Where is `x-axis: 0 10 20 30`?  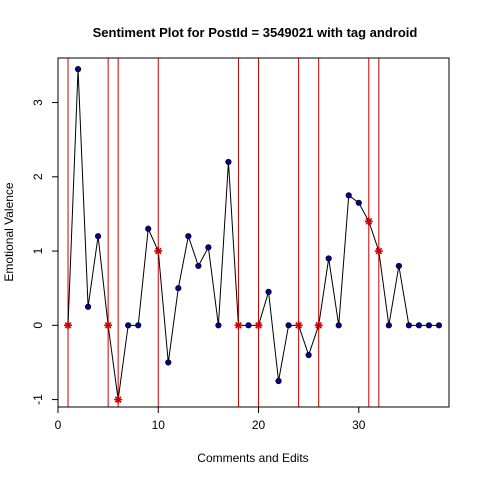
x-axis: 0 10 20 30 is located at coordinates (210, 419).